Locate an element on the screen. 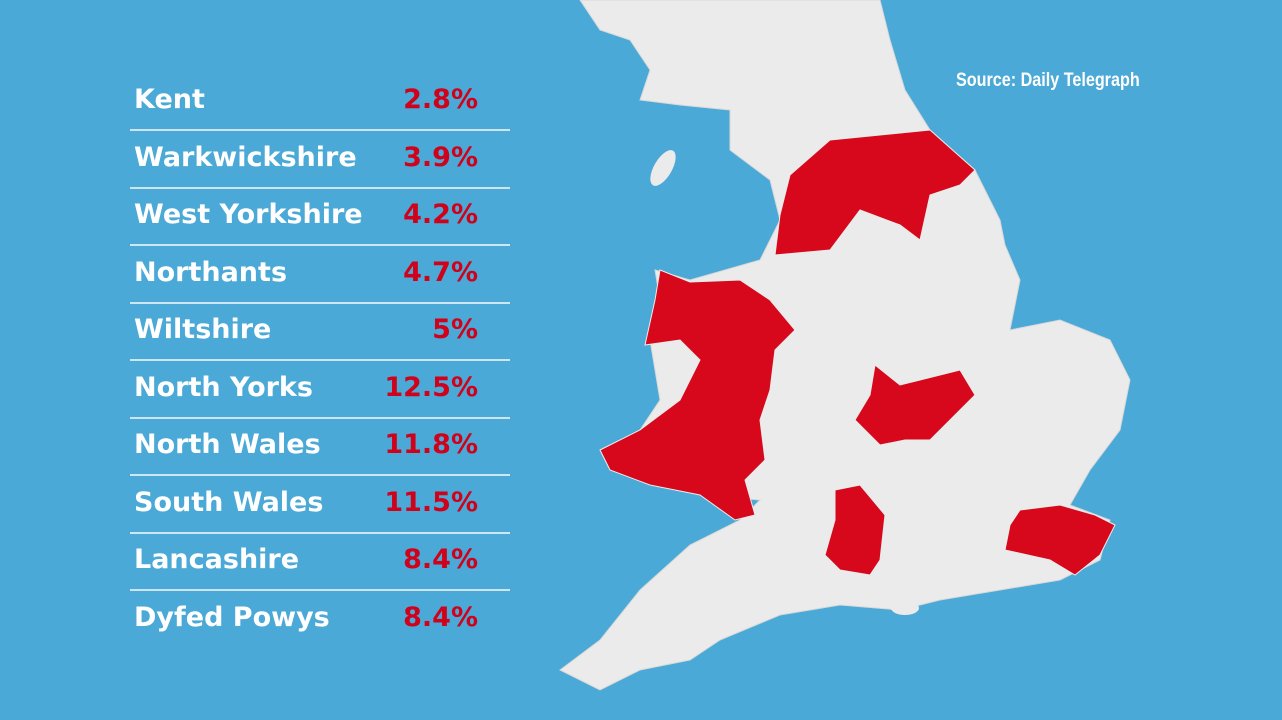 The width and height of the screenshot is (1282, 720). table-row: Lancashire 8.4% is located at coordinates (320, 561).